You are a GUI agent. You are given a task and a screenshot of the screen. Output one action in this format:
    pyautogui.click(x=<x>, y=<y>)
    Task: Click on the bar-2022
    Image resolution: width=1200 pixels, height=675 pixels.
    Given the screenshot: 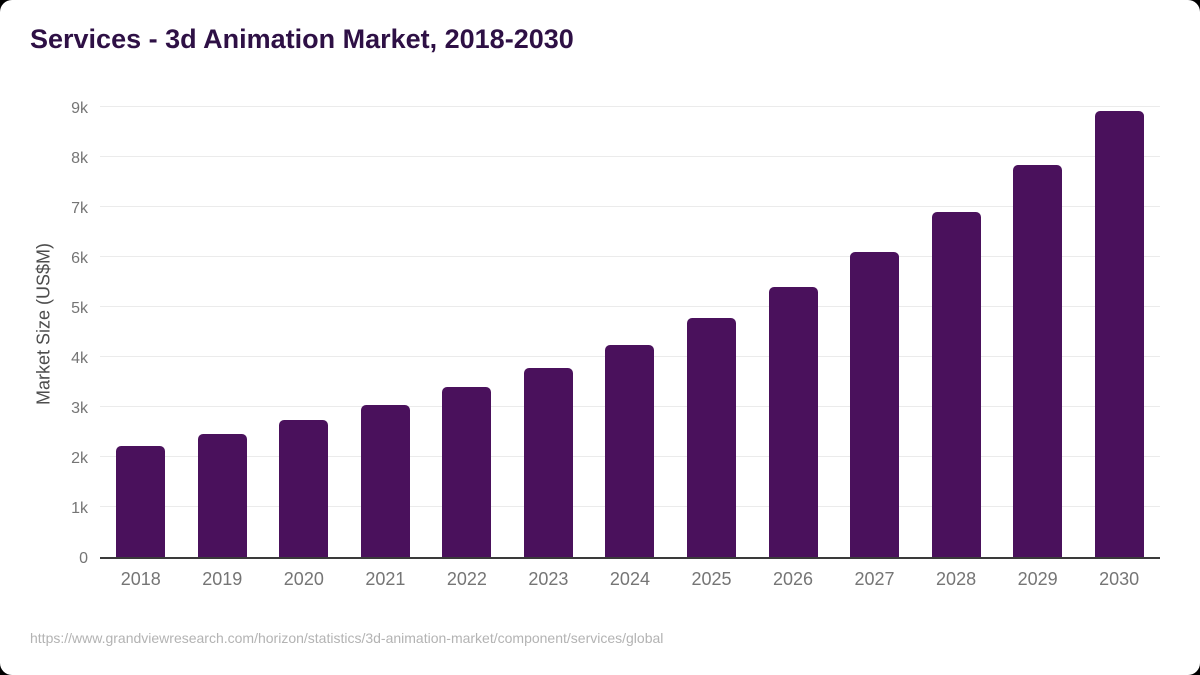 What is the action you would take?
    pyautogui.click(x=467, y=472)
    